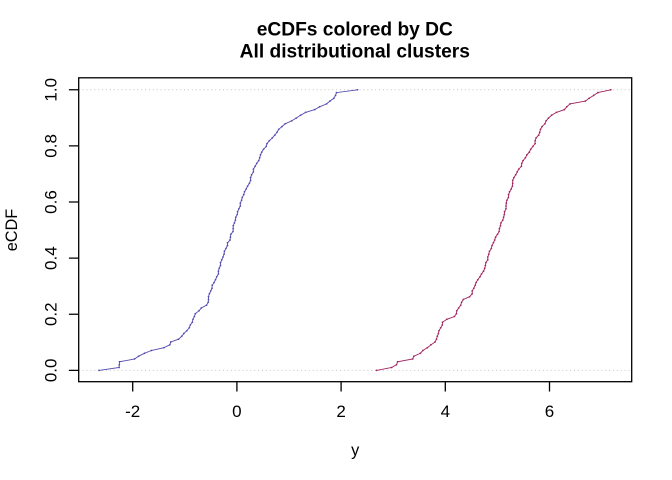  What do you see at coordinates (50, 258) in the screenshot?
I see `svg-text: 0.4` at bounding box center [50, 258].